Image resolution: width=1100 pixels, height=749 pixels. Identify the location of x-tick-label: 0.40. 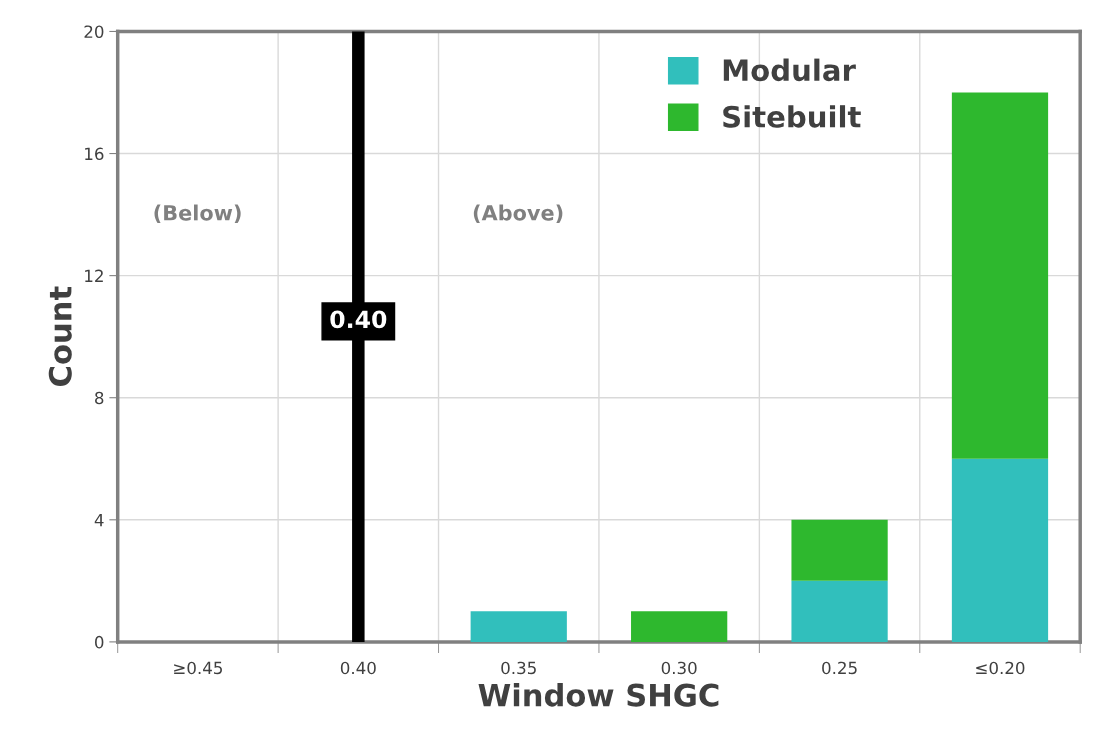
(358, 668).